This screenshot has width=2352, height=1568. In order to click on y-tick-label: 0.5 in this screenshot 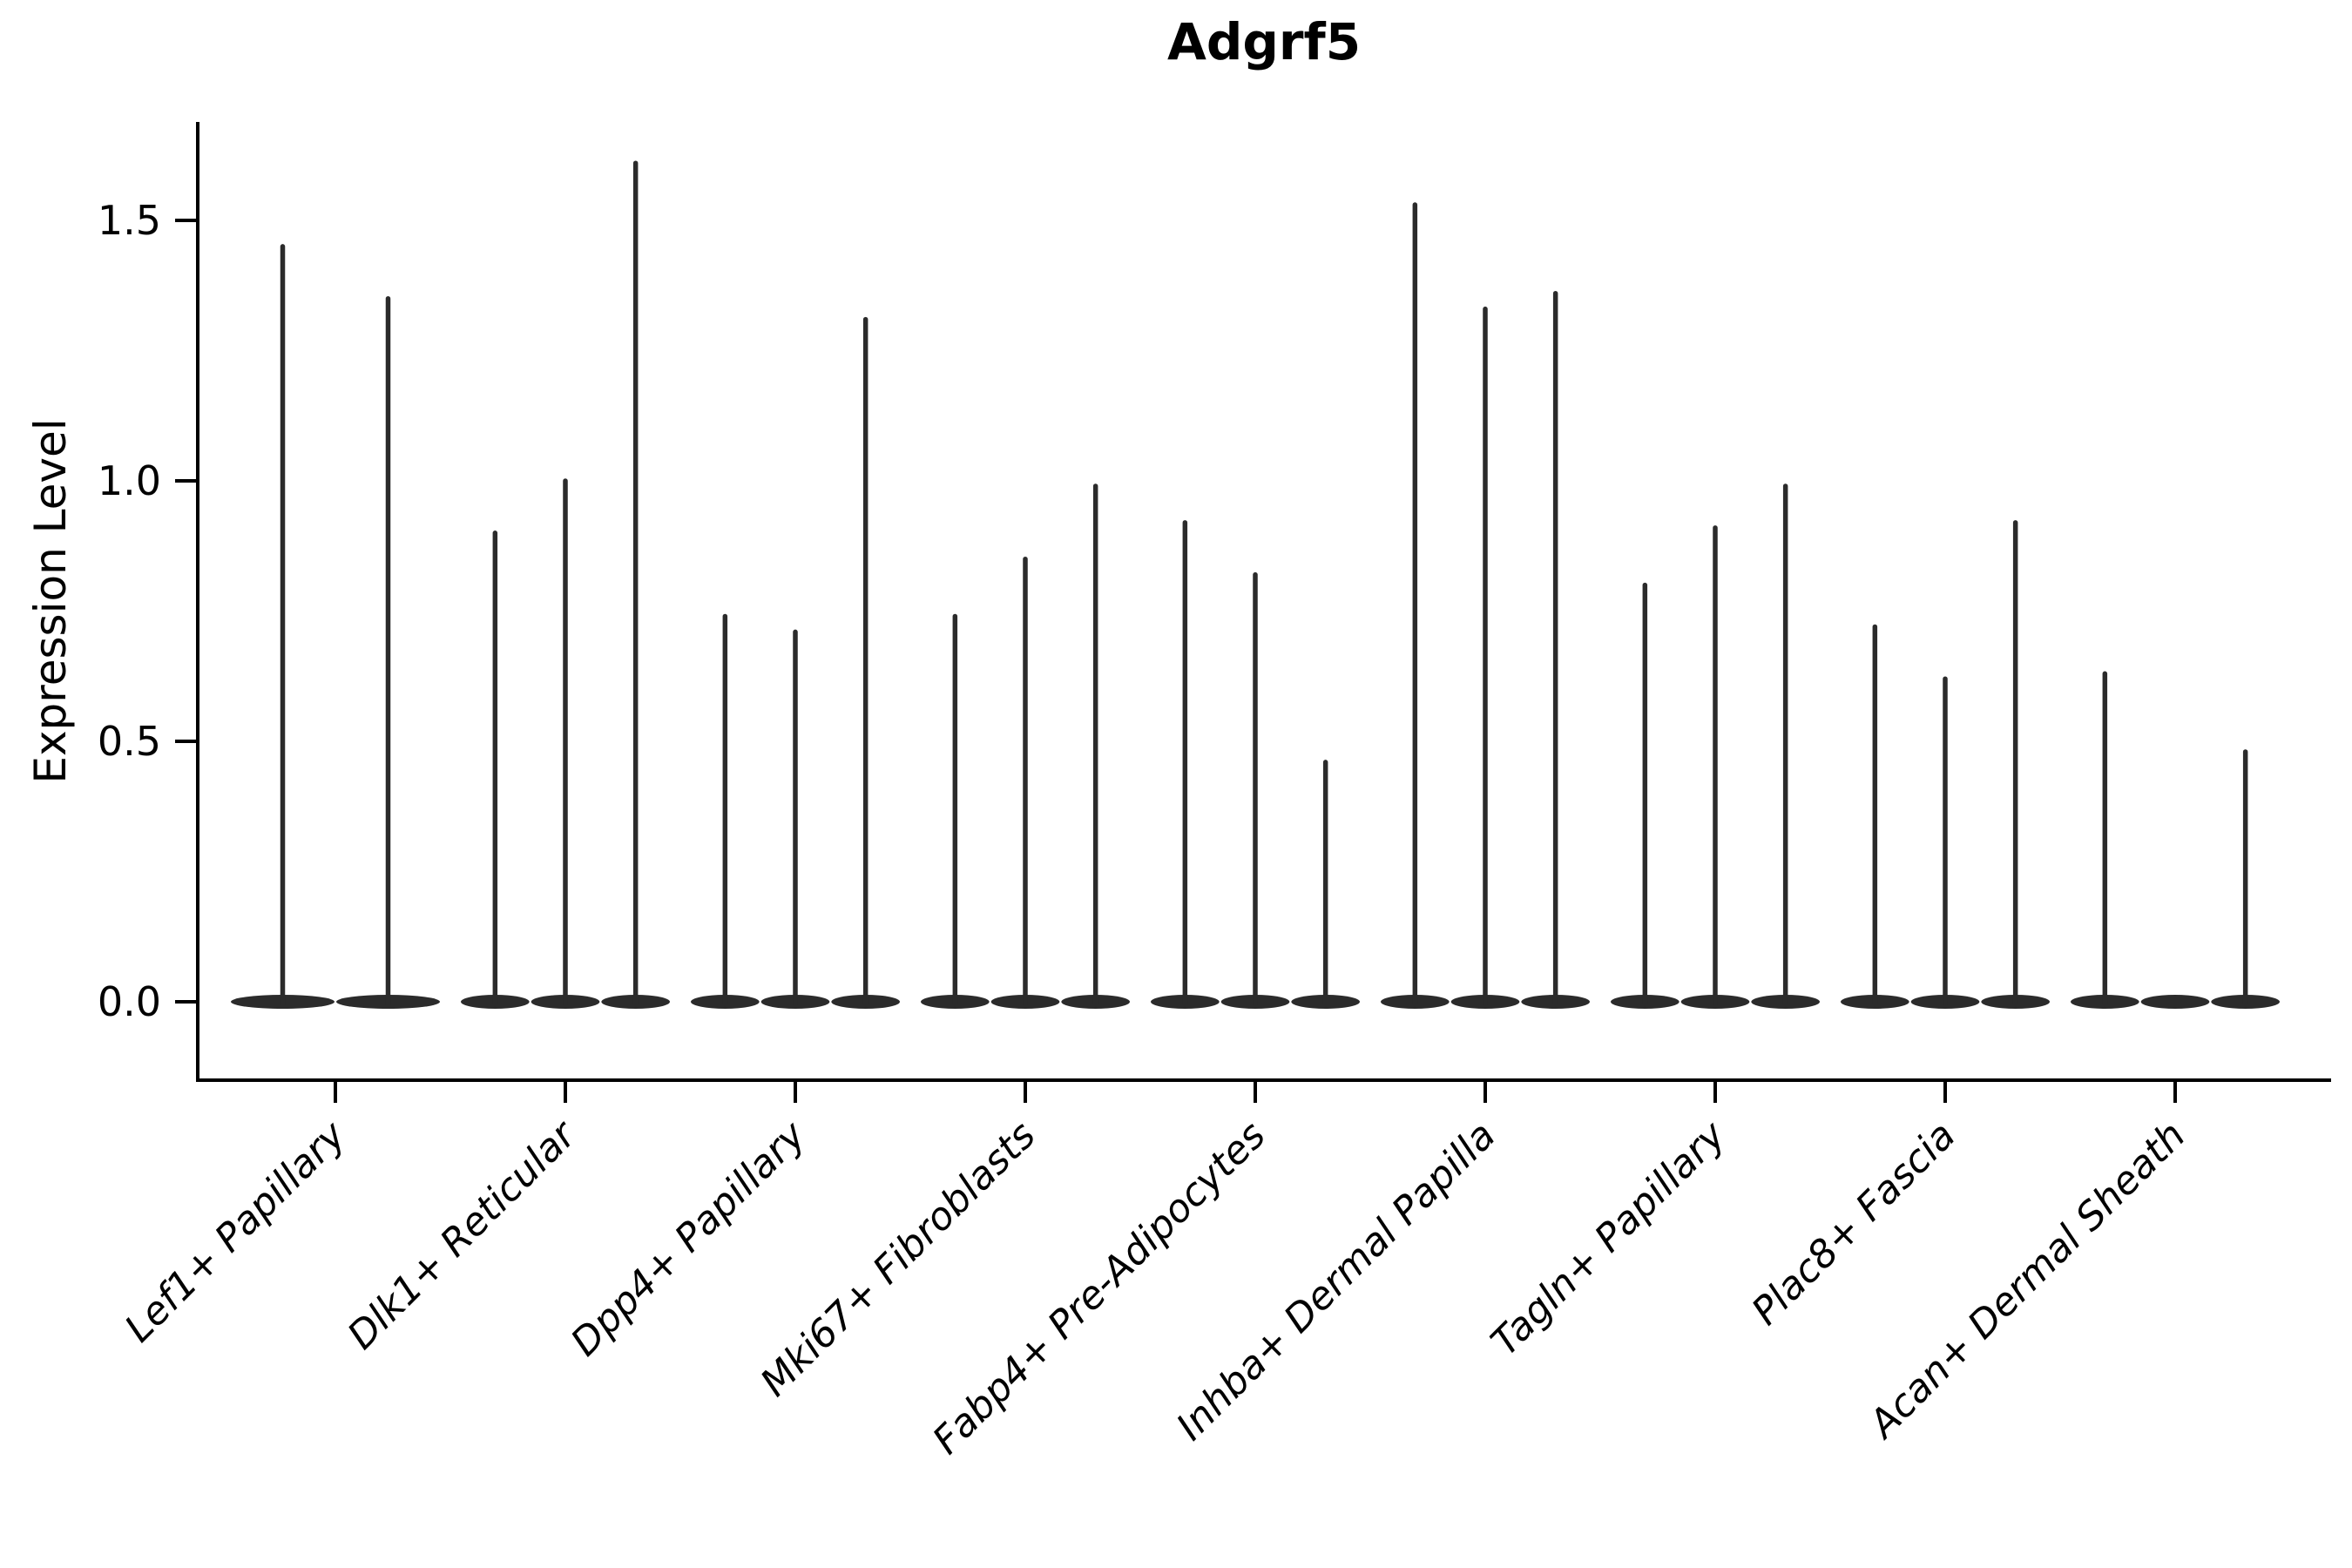, I will do `click(129, 741)`.